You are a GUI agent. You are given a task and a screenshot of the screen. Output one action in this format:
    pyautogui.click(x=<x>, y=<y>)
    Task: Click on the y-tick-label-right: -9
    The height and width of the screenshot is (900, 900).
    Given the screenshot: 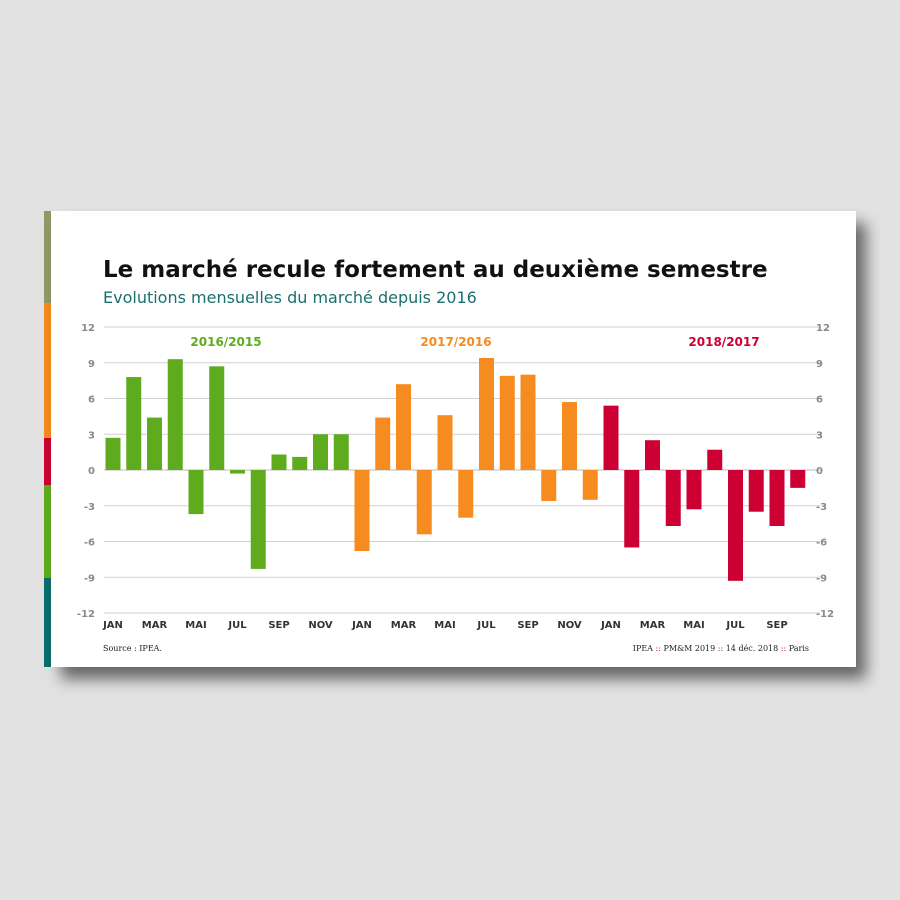 What is the action you would take?
    pyautogui.click(x=821, y=578)
    